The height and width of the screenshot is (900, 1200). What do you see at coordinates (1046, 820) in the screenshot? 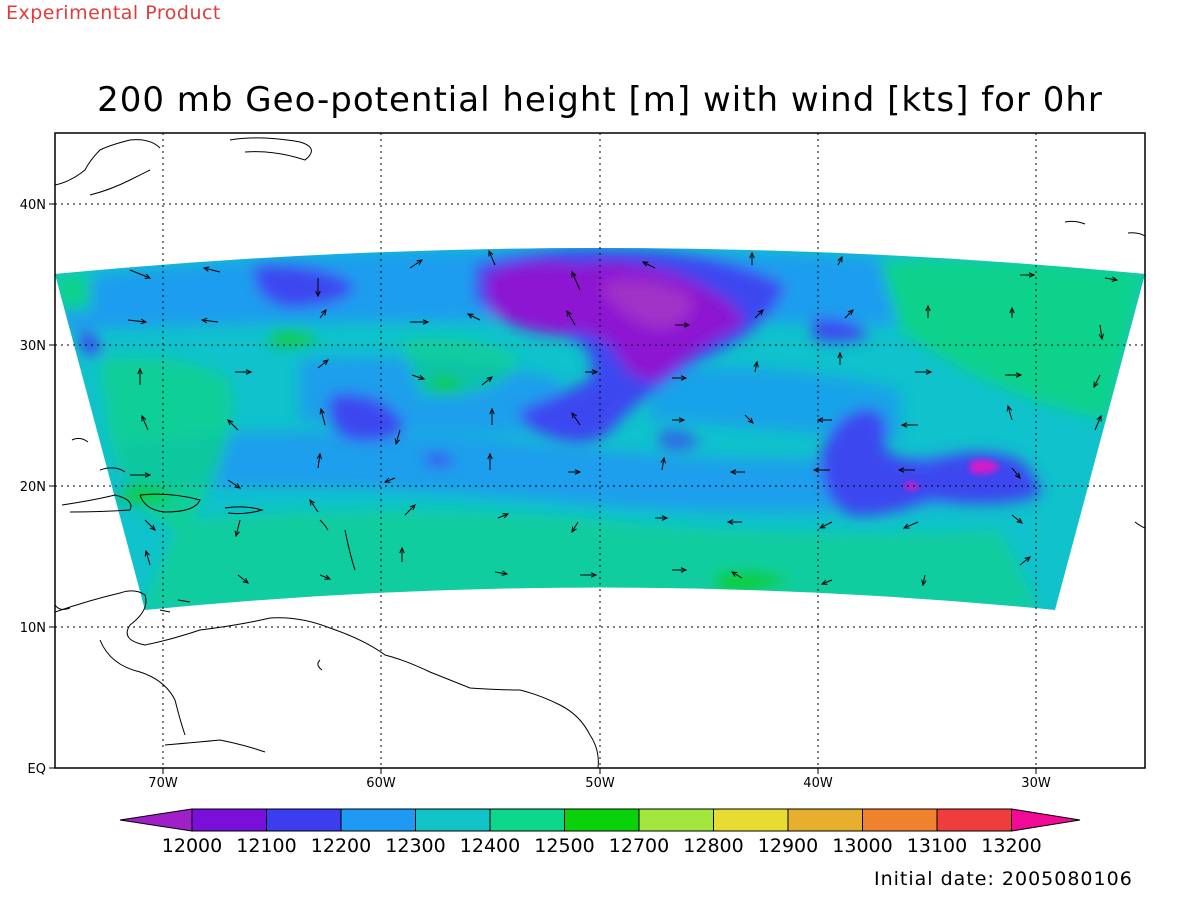
I see `colorbar-high-arrow` at bounding box center [1046, 820].